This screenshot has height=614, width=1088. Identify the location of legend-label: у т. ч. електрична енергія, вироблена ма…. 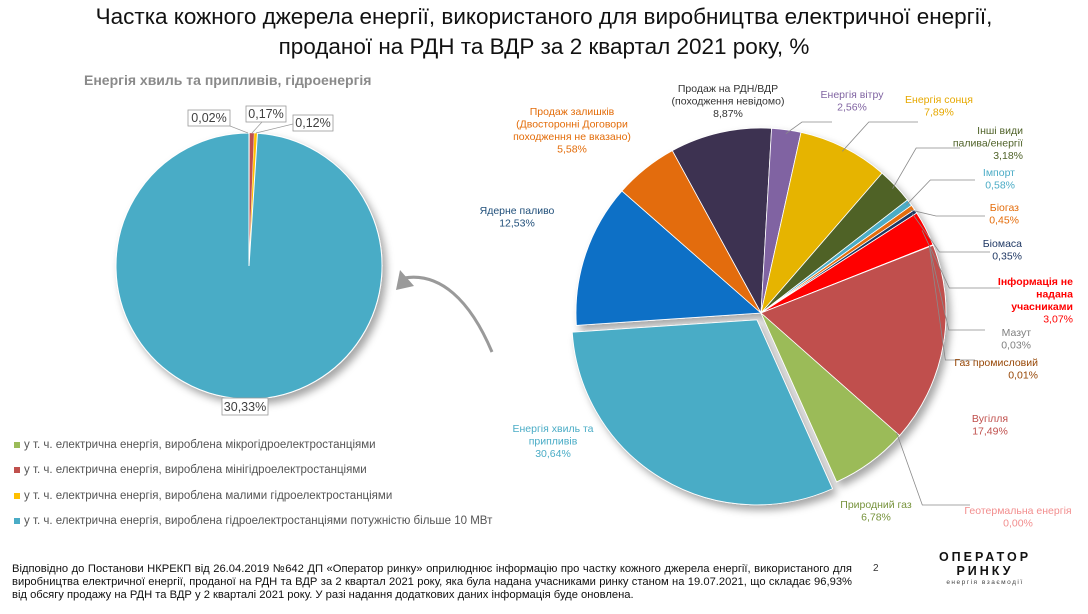
(208, 495).